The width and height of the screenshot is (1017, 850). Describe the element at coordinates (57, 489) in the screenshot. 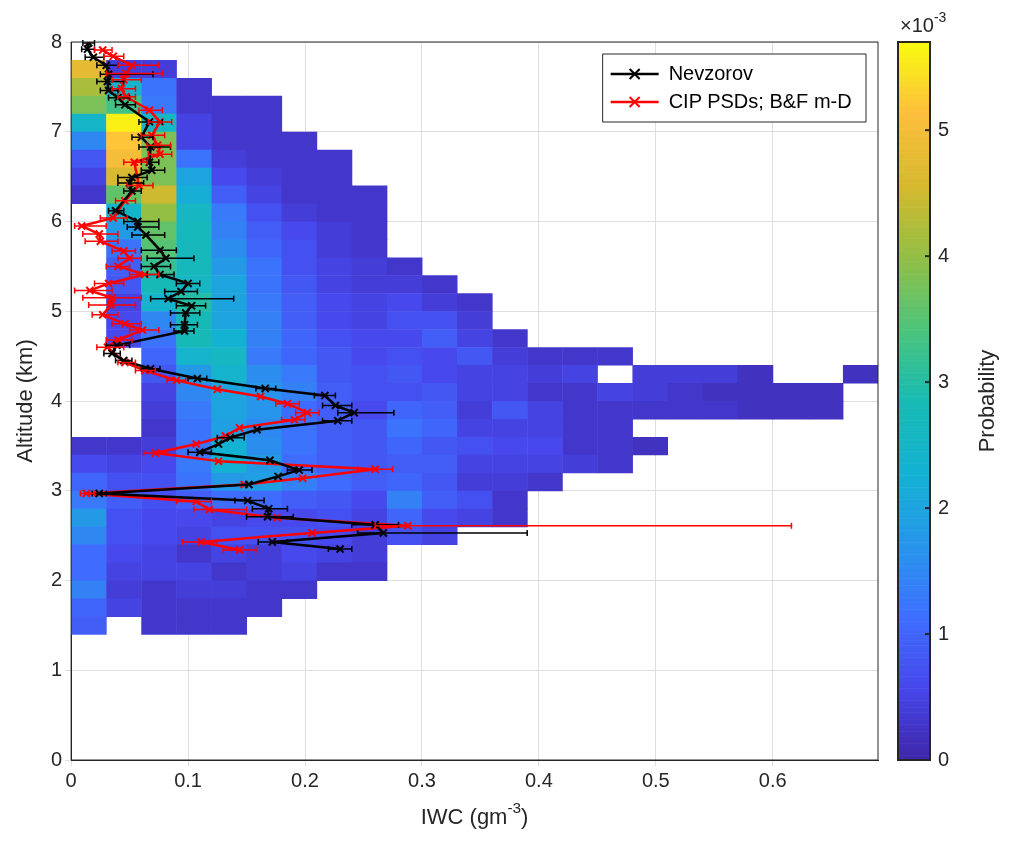

I see `y-tick-label: 3` at that location.